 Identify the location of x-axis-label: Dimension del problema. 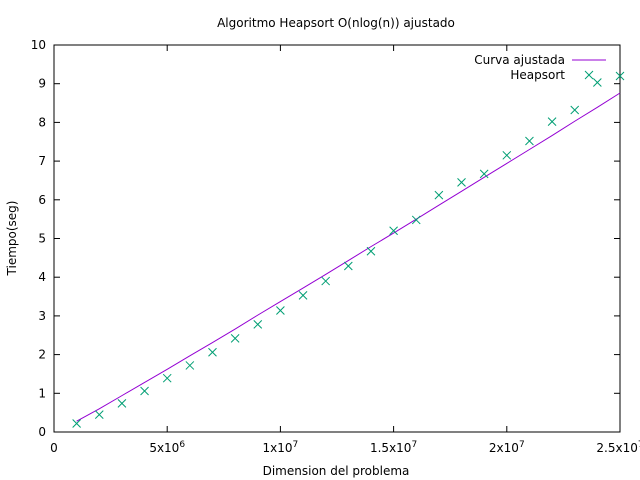
(336, 471).